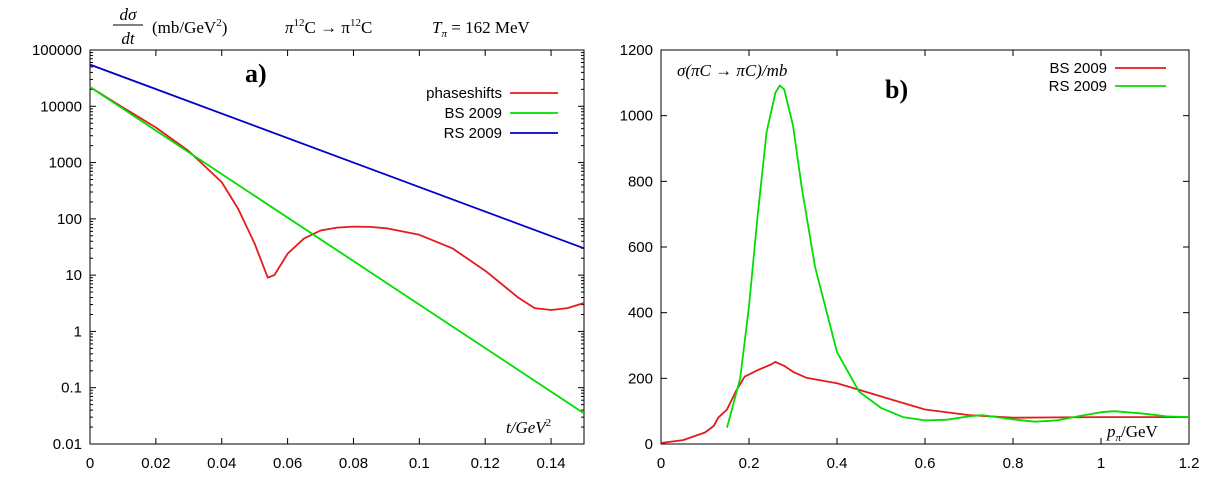 This screenshot has height=477, width=1223. What do you see at coordinates (189, 27) in the screenshot?
I see `title-units: (mb/GeV2)` at bounding box center [189, 27].